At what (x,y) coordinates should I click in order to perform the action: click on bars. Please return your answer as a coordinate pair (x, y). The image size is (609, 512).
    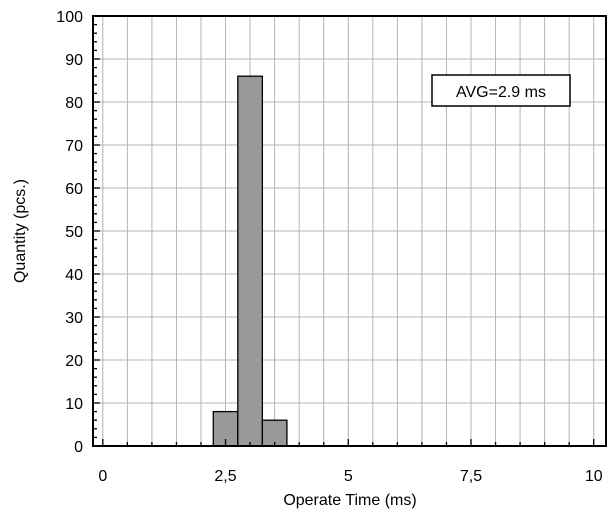
    Looking at the image, I should click on (250, 261).